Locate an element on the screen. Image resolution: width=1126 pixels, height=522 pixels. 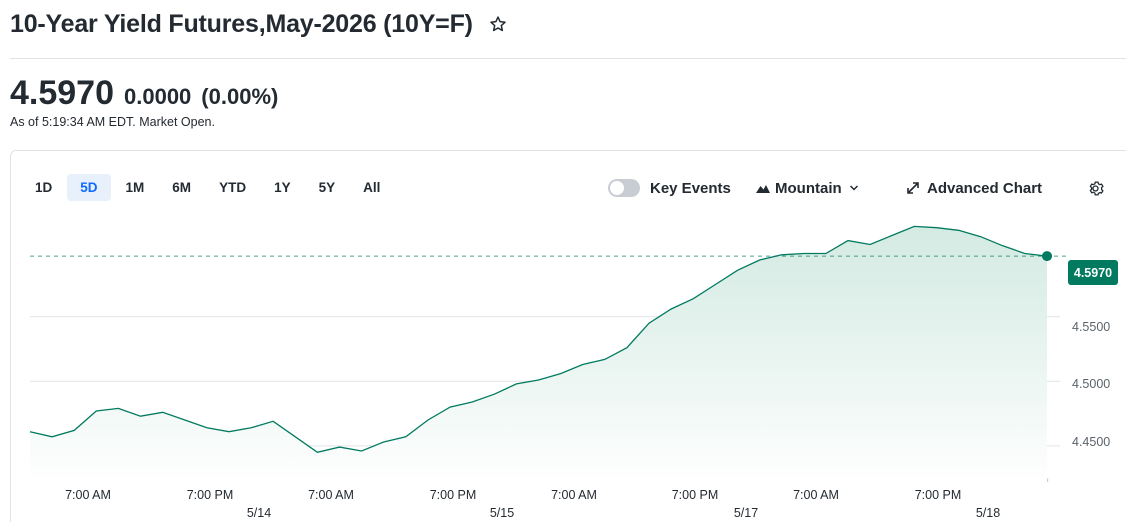
volume-bar is located at coordinates (1048, 480).